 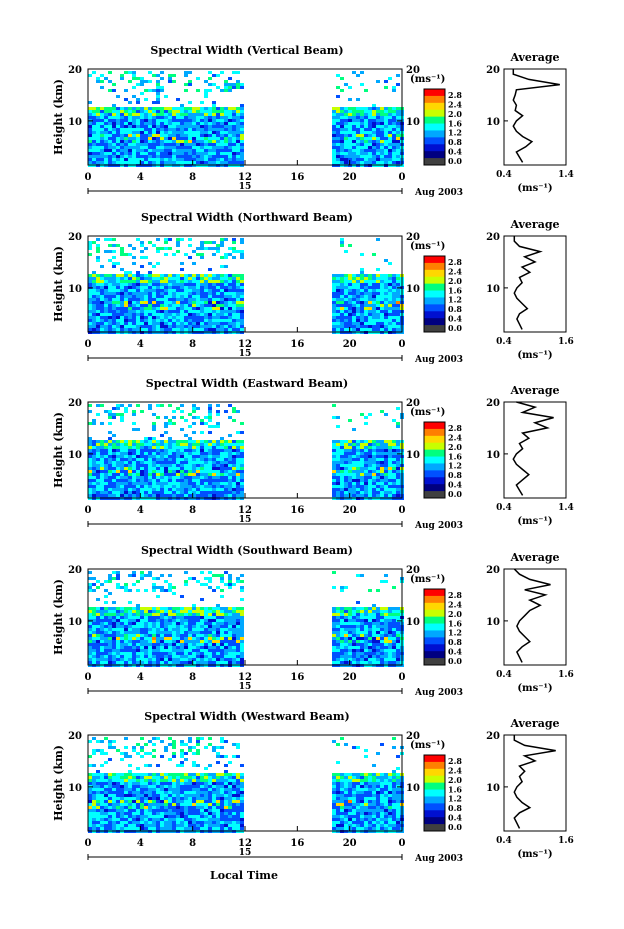 What do you see at coordinates (297, 344) in the screenshot?
I see `x-tick-label: 16` at bounding box center [297, 344].